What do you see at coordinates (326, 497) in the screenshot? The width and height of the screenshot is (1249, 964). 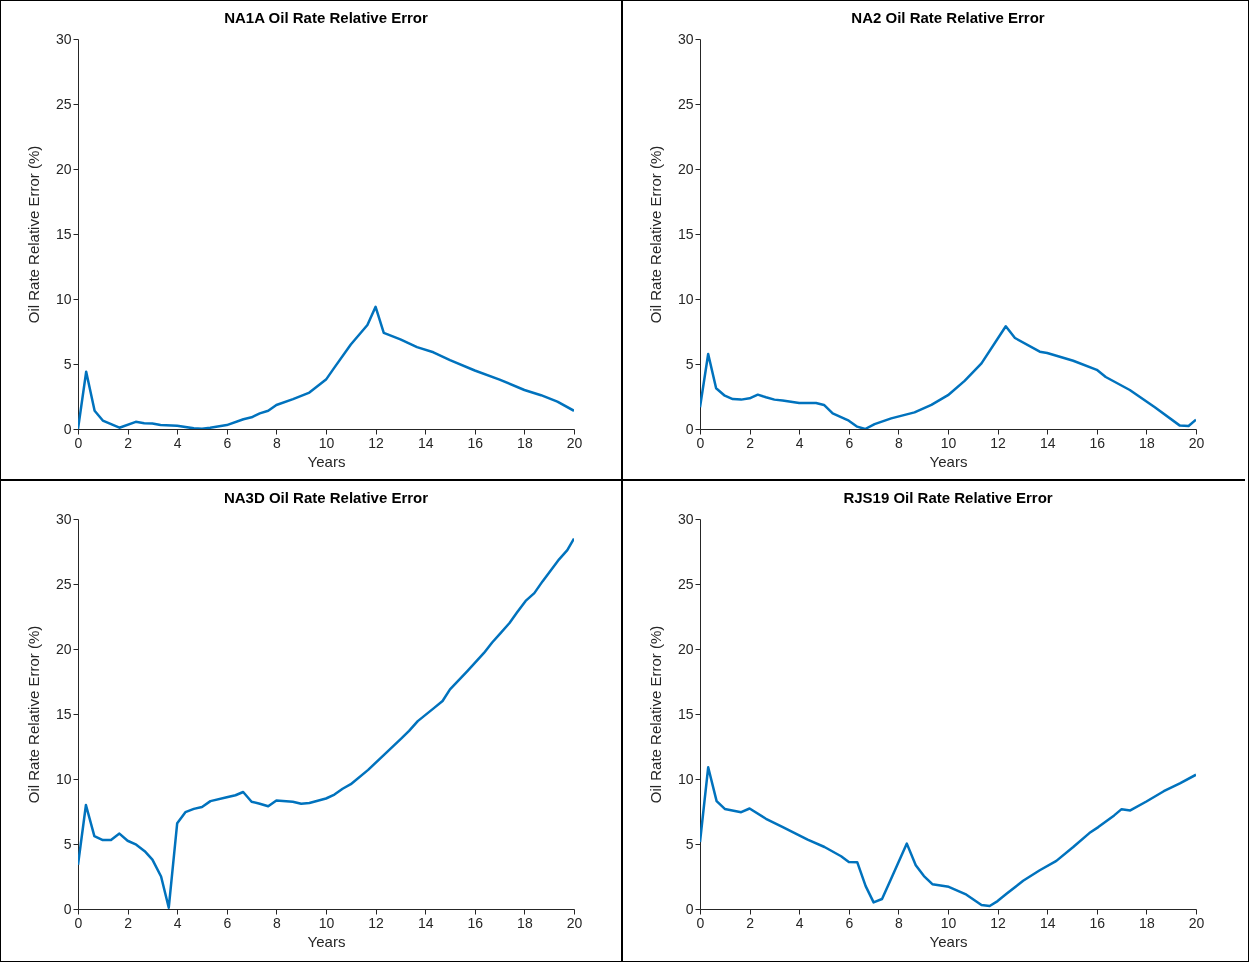 I see `chart-title: NA3D Oil Rate Relative Error` at bounding box center [326, 497].